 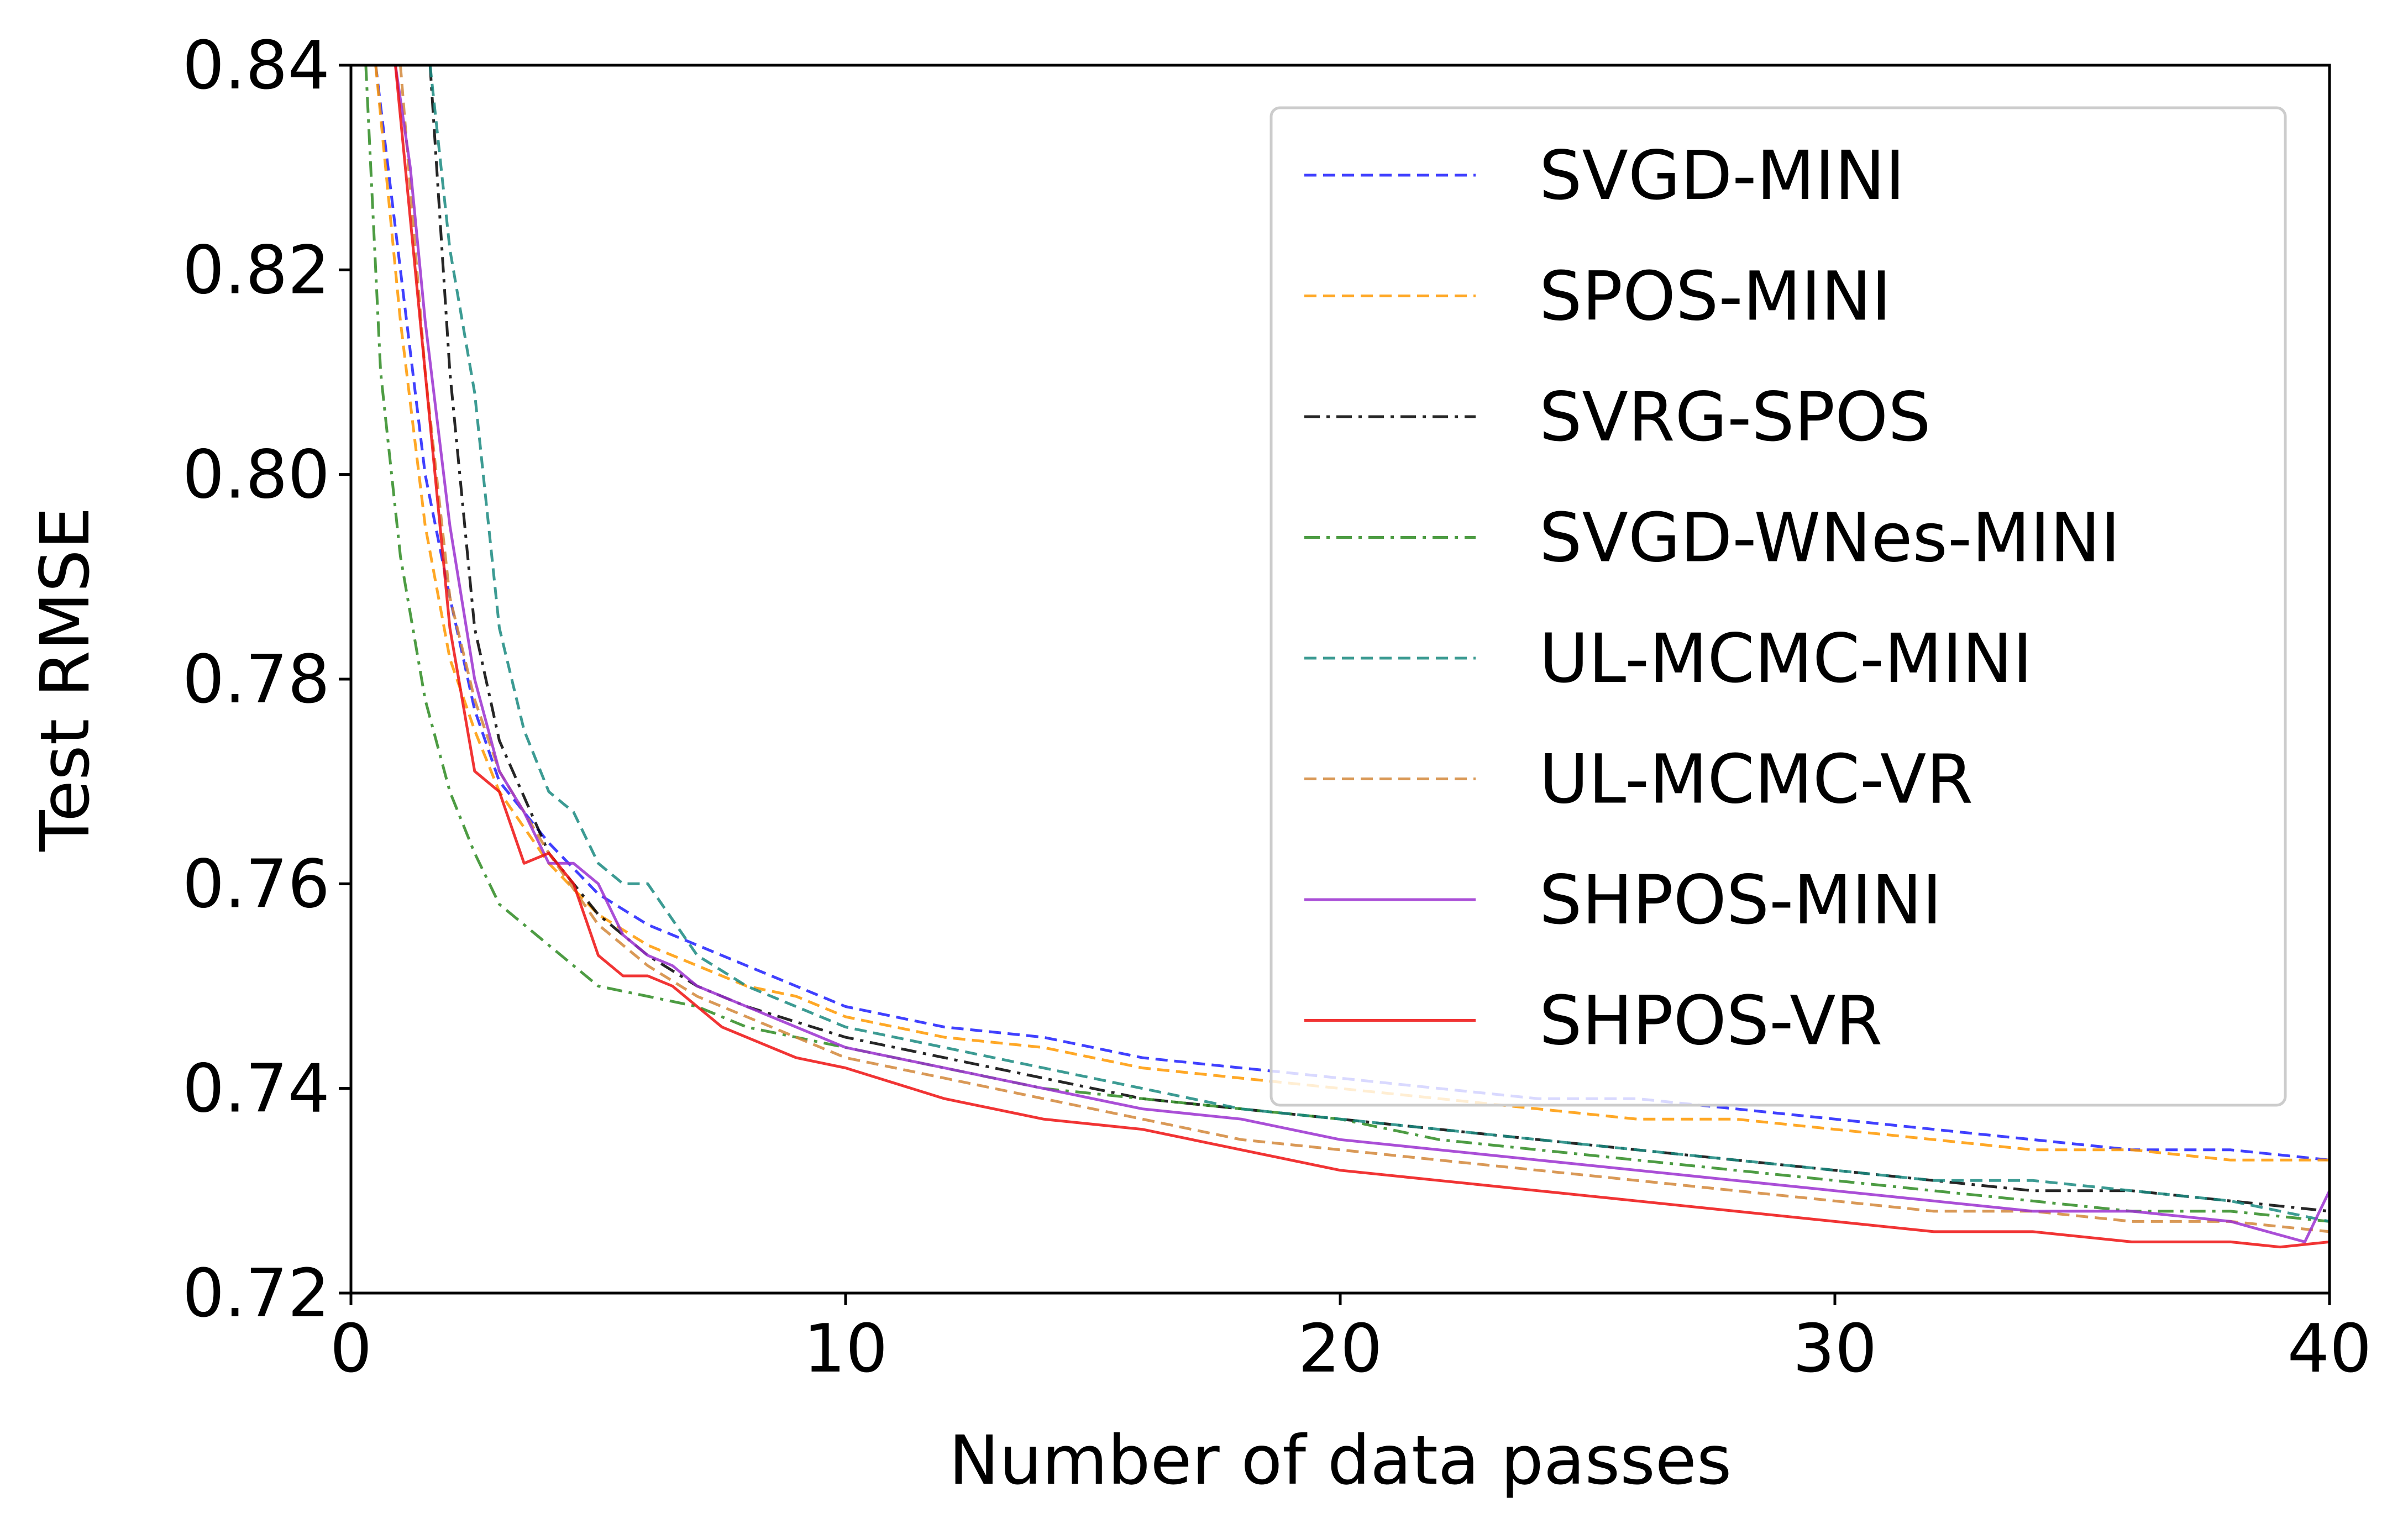 I want to click on x-axis: 0 10 20 30 40, so click(x=1351, y=1340).